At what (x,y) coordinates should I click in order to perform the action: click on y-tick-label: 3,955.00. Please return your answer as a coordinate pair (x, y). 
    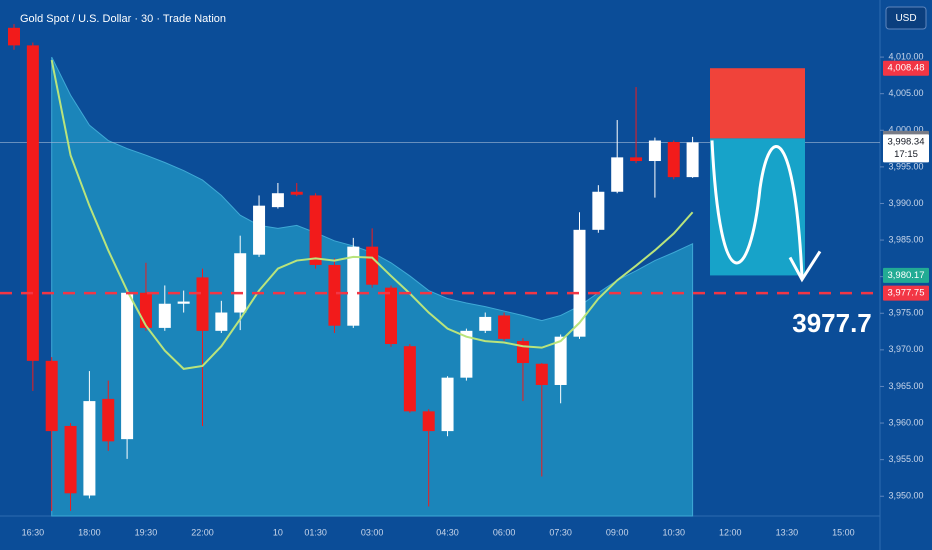
    Looking at the image, I should click on (905, 459).